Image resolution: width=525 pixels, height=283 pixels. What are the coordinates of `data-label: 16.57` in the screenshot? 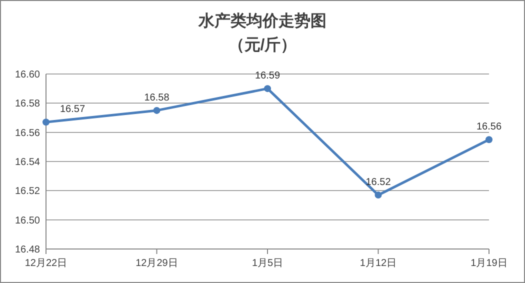 It's located at (73, 110).